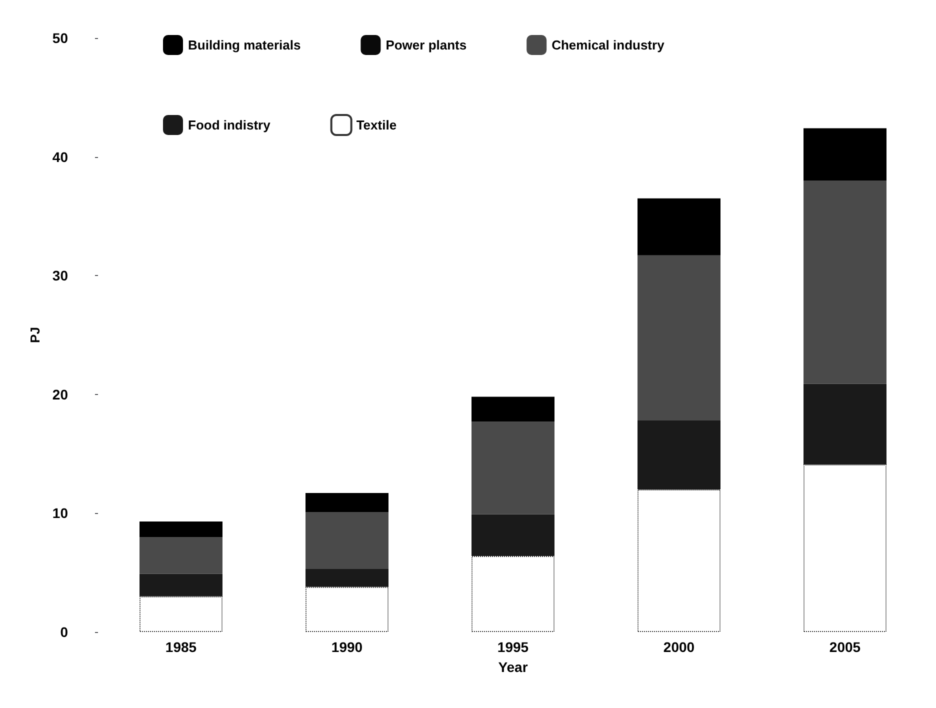 Image resolution: width=936 pixels, height=708 pixels. I want to click on legend-label: Power plants, so click(426, 45).